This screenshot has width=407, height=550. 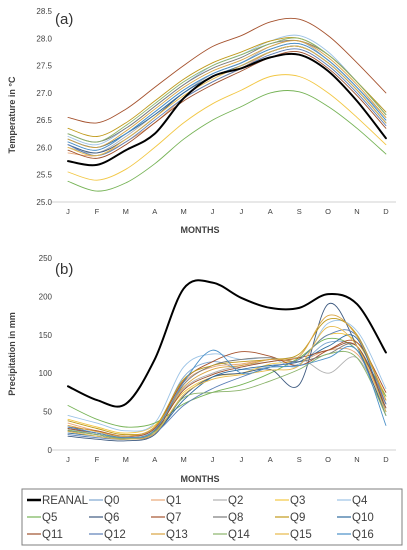 I want to click on legend-label: Q2, so click(x=235, y=501).